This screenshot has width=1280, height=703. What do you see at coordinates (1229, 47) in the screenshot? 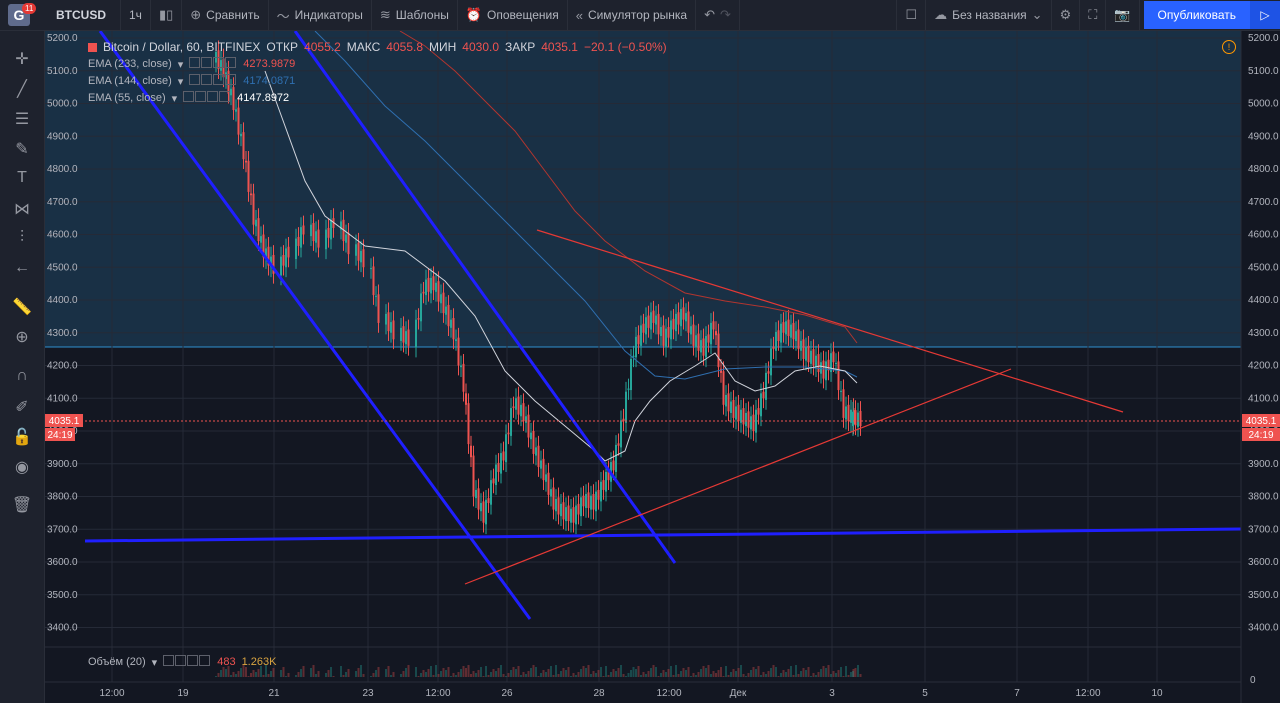
I see `warning-icon: !` at bounding box center [1229, 47].